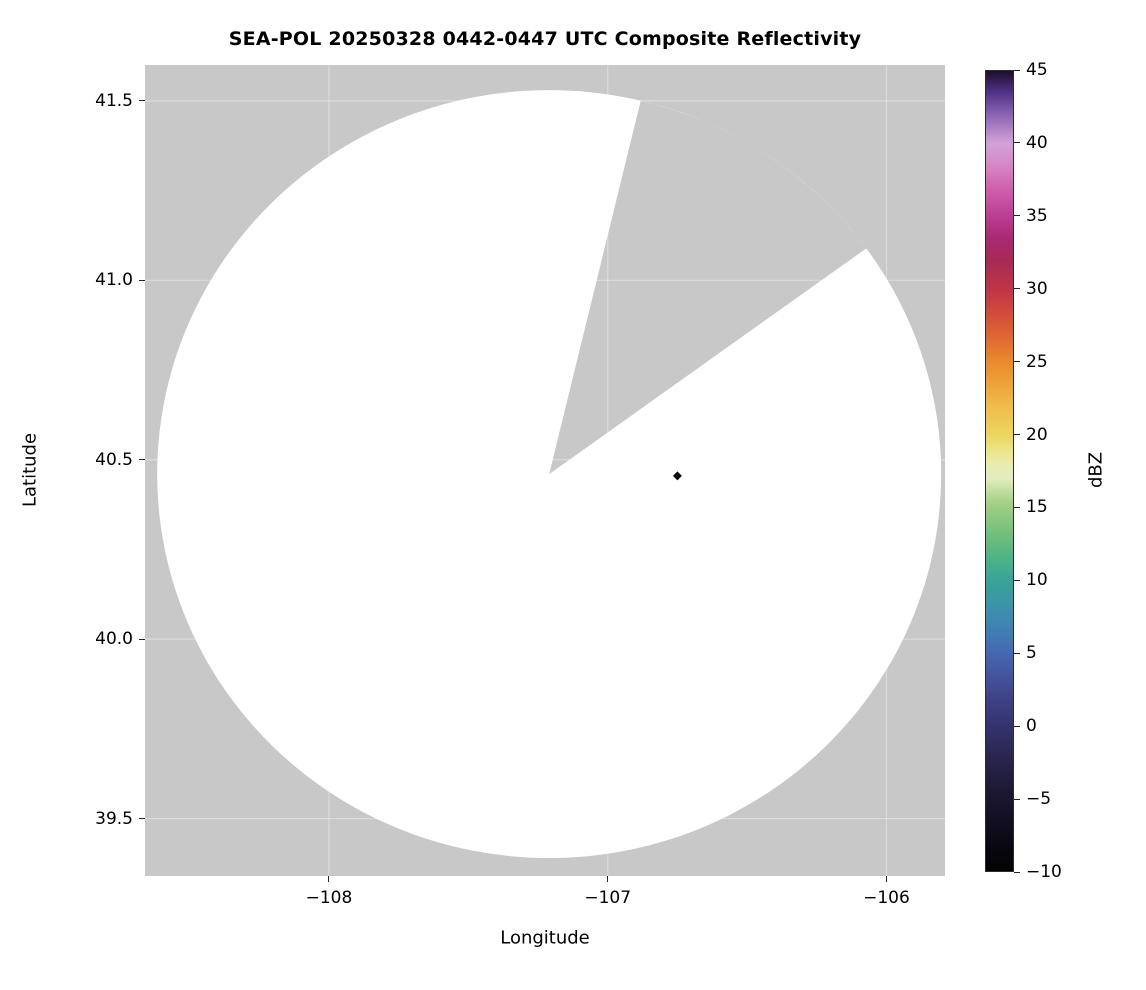 The width and height of the screenshot is (1146, 990). Describe the element at coordinates (1037, 361) in the screenshot. I see `colorbar-tick-label: 25` at that location.